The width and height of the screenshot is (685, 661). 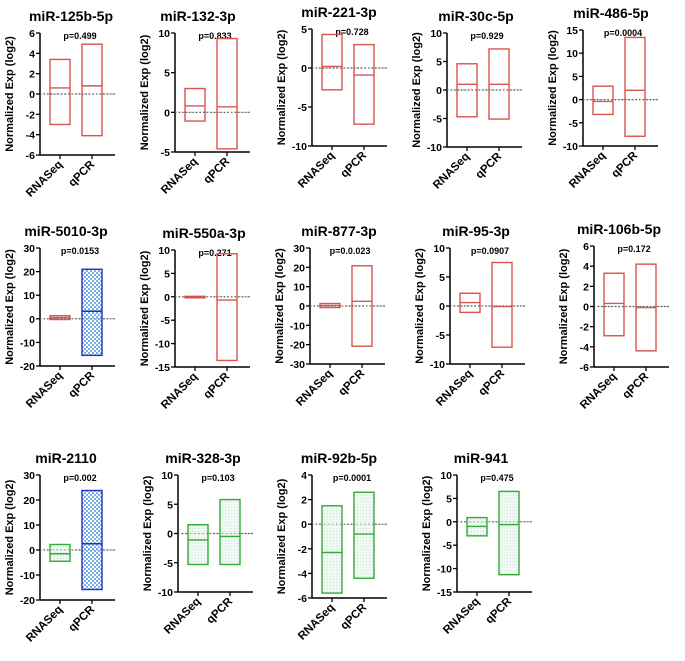 I want to click on y-tick-label: -20, so click(x=27, y=601).